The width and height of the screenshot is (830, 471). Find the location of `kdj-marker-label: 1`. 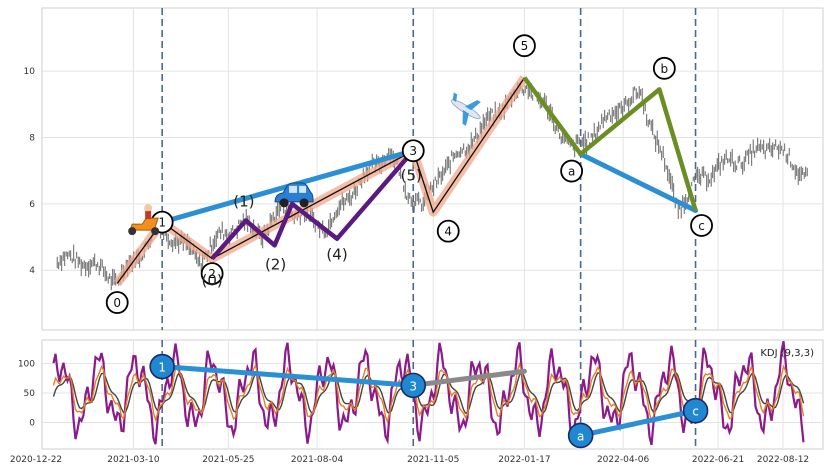

kdj-marker-label: 1 is located at coordinates (162, 368).